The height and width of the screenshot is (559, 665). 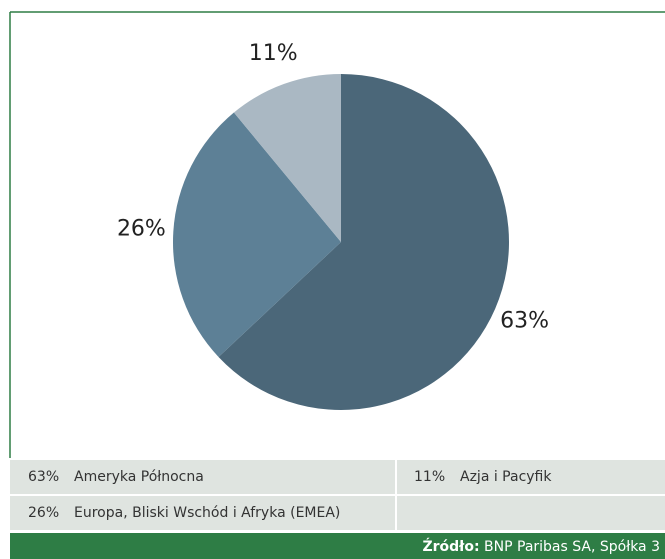 I want to click on legend-value: 11%, so click(x=429, y=477).